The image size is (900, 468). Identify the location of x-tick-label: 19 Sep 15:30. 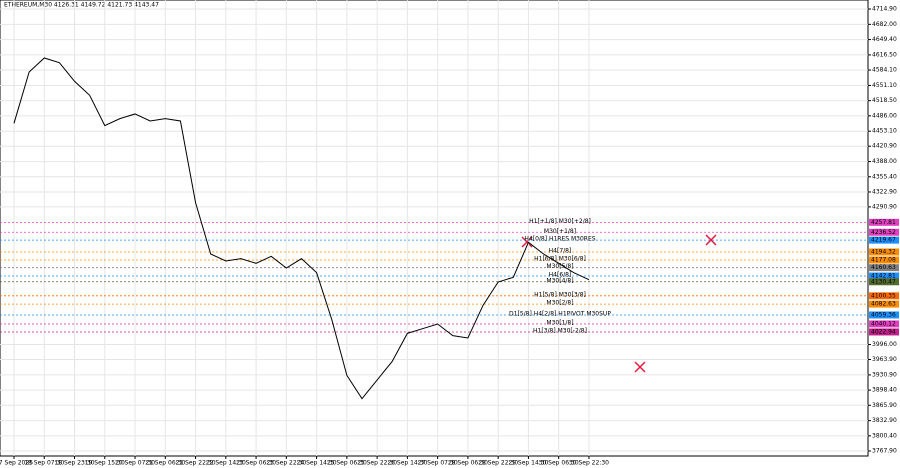
(105, 463).